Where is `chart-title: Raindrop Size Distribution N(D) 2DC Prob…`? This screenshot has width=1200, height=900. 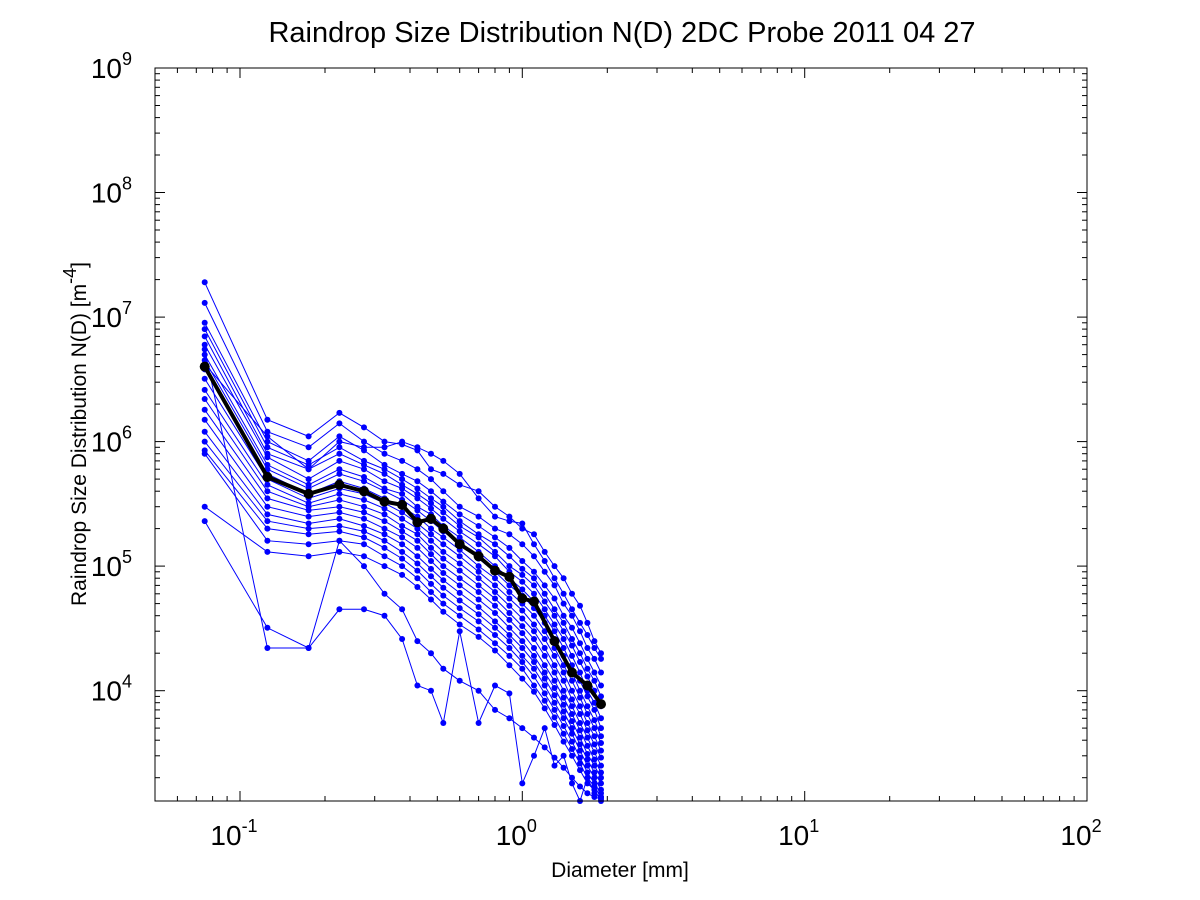
chart-title: Raindrop Size Distribution N(D) 2DC Prob… is located at coordinates (621, 33).